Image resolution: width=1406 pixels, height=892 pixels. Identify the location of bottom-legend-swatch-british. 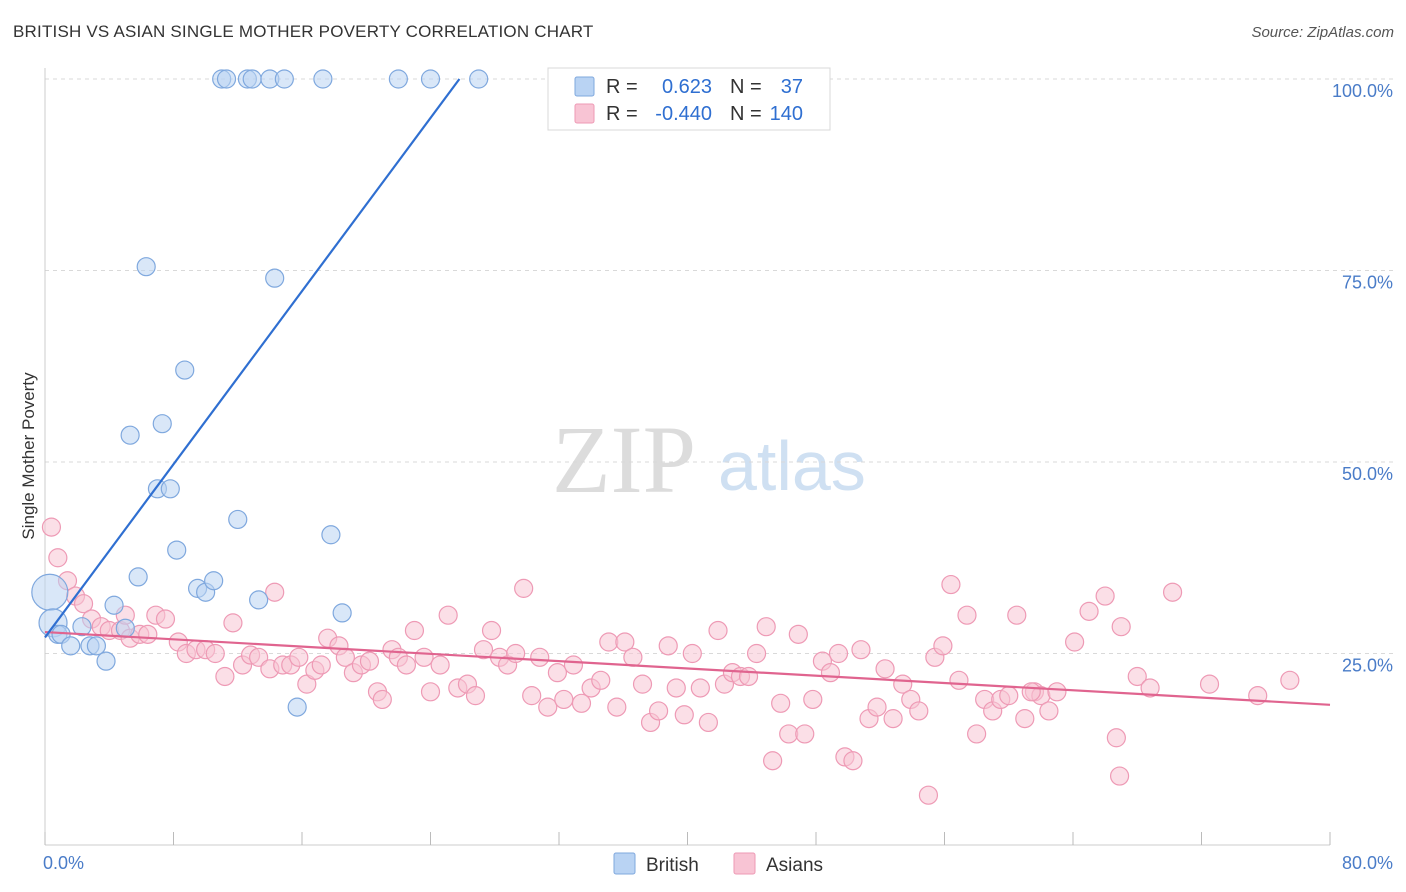
(624, 863).